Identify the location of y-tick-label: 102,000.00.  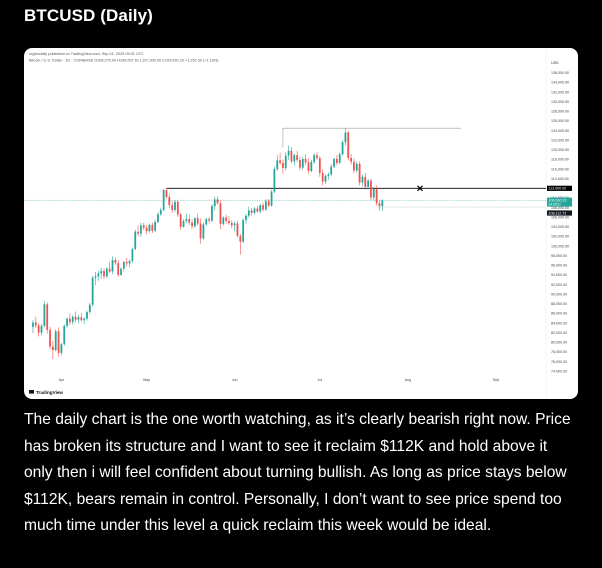
(560, 237).